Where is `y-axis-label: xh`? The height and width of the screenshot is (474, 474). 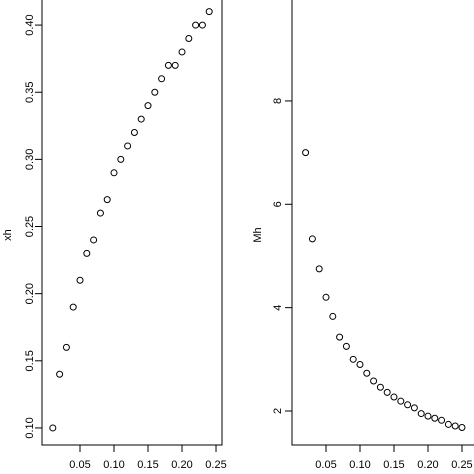 y-axis-label: xh is located at coordinates (8, 235).